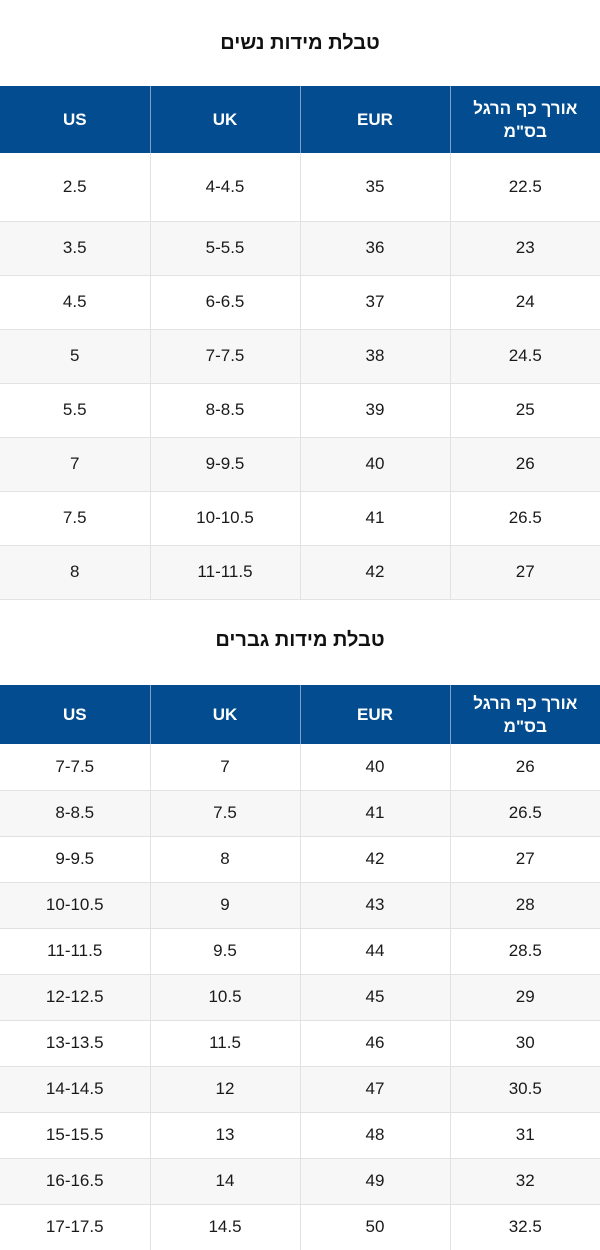 The image size is (600, 1250). I want to click on cell-uk: 11-11.5, so click(225, 572).